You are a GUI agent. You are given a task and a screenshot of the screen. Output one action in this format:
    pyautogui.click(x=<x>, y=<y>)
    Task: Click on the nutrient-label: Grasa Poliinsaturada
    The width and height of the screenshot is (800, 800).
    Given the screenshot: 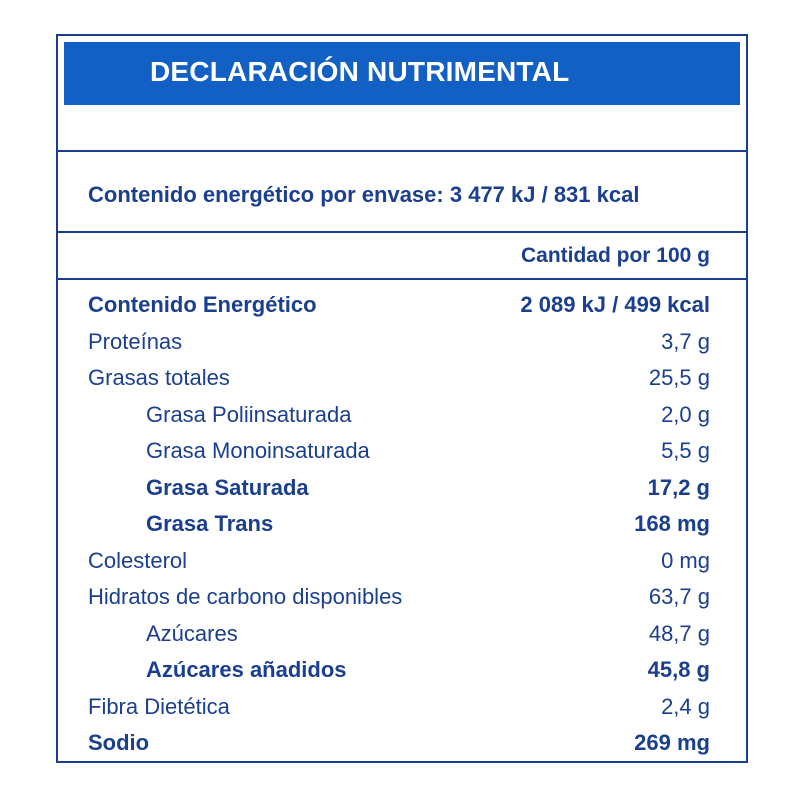 What is the action you would take?
    pyautogui.click(x=249, y=414)
    